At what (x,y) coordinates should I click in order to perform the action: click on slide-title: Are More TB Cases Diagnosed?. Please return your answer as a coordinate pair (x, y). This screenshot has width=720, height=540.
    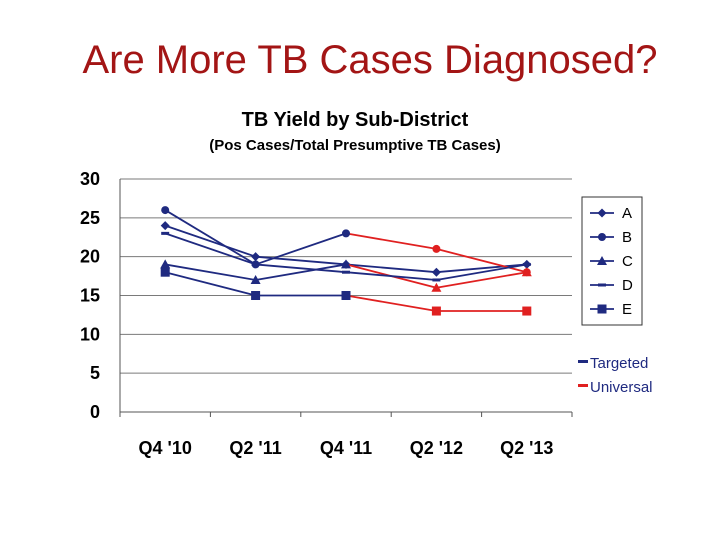
    Looking at the image, I should click on (370, 60).